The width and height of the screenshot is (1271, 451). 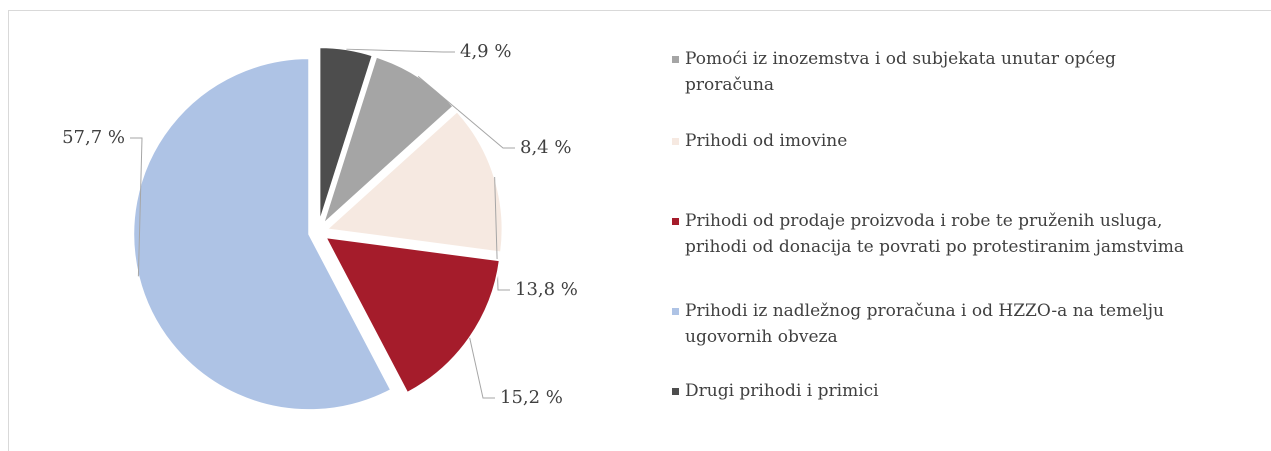 What do you see at coordinates (766, 141) in the screenshot?
I see `legend-label: Prihodi od imovine` at bounding box center [766, 141].